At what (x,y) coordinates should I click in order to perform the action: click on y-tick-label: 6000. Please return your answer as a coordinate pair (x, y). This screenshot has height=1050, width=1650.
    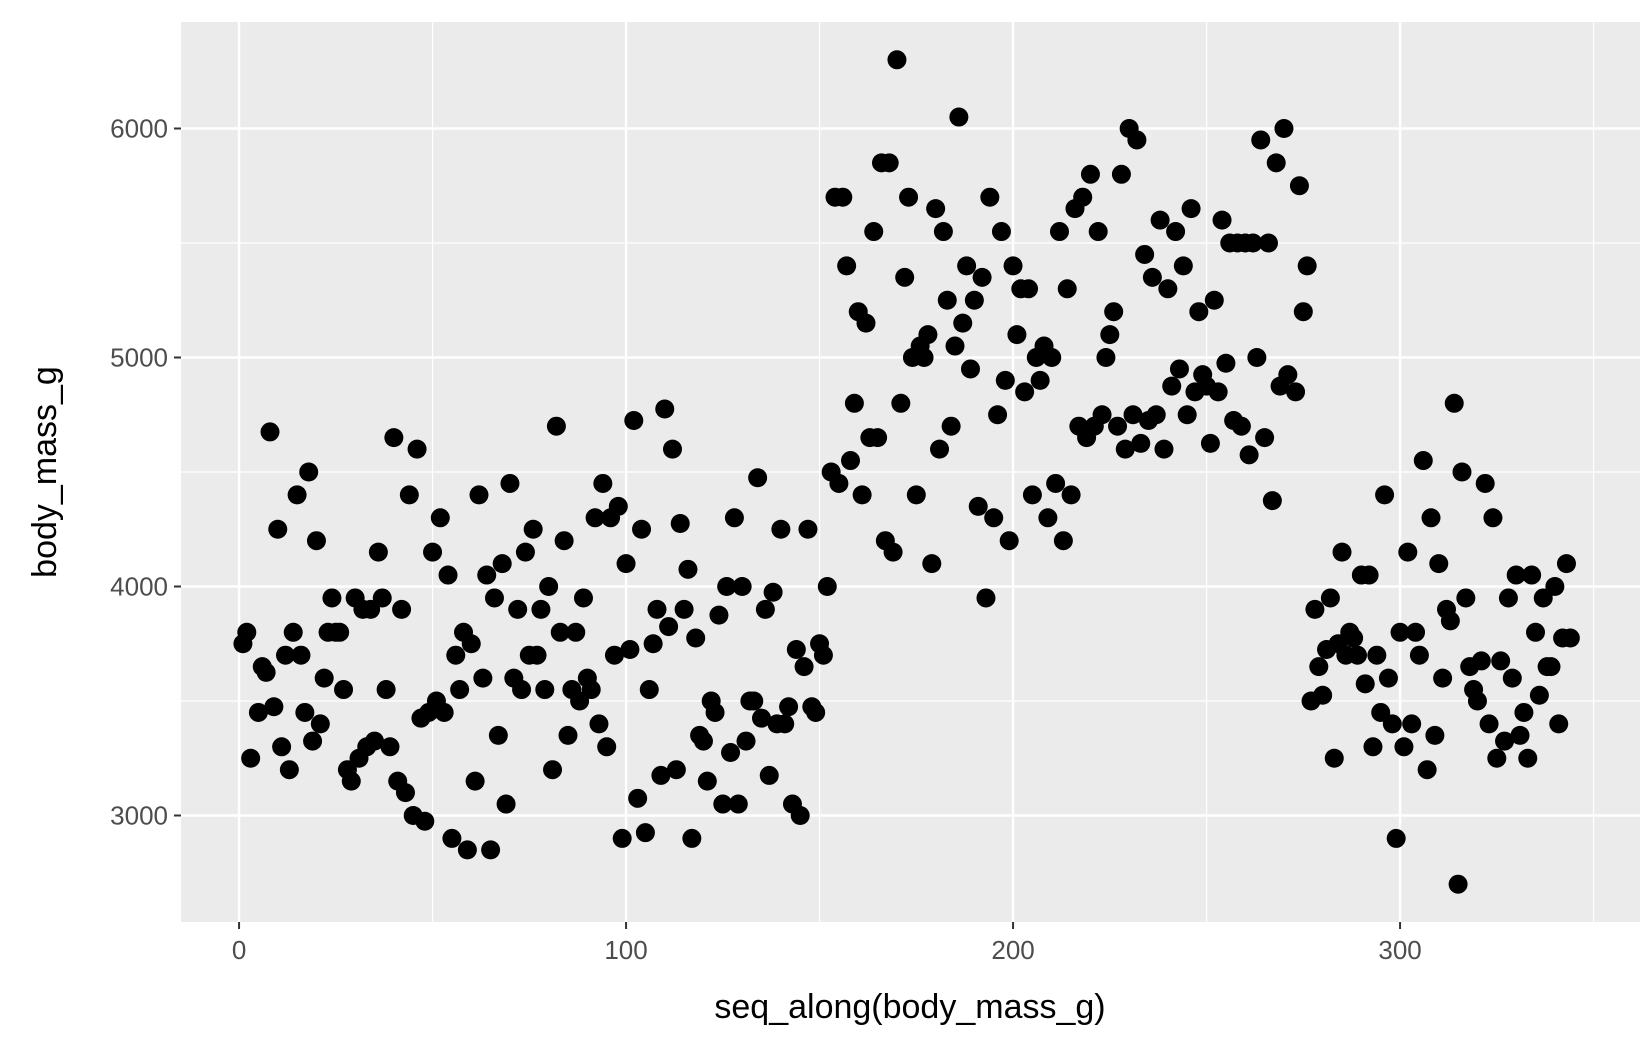
    Looking at the image, I should click on (139, 128).